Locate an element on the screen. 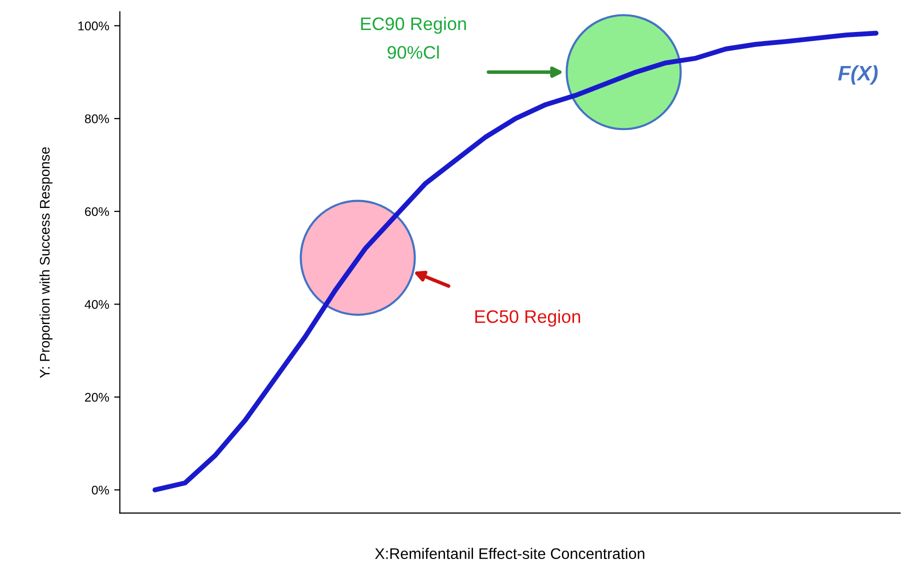 This screenshot has height=562, width=901. y-tick-label: 60% is located at coordinates (97, 211).